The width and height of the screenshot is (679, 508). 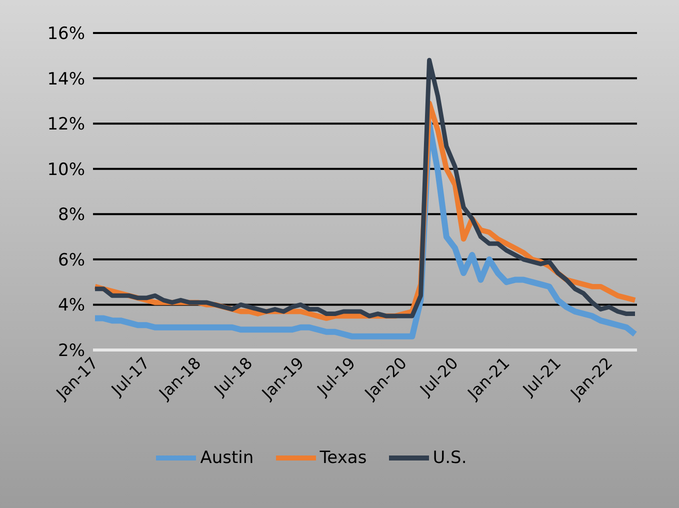 I want to click on legend-label: Texas, so click(x=343, y=458).